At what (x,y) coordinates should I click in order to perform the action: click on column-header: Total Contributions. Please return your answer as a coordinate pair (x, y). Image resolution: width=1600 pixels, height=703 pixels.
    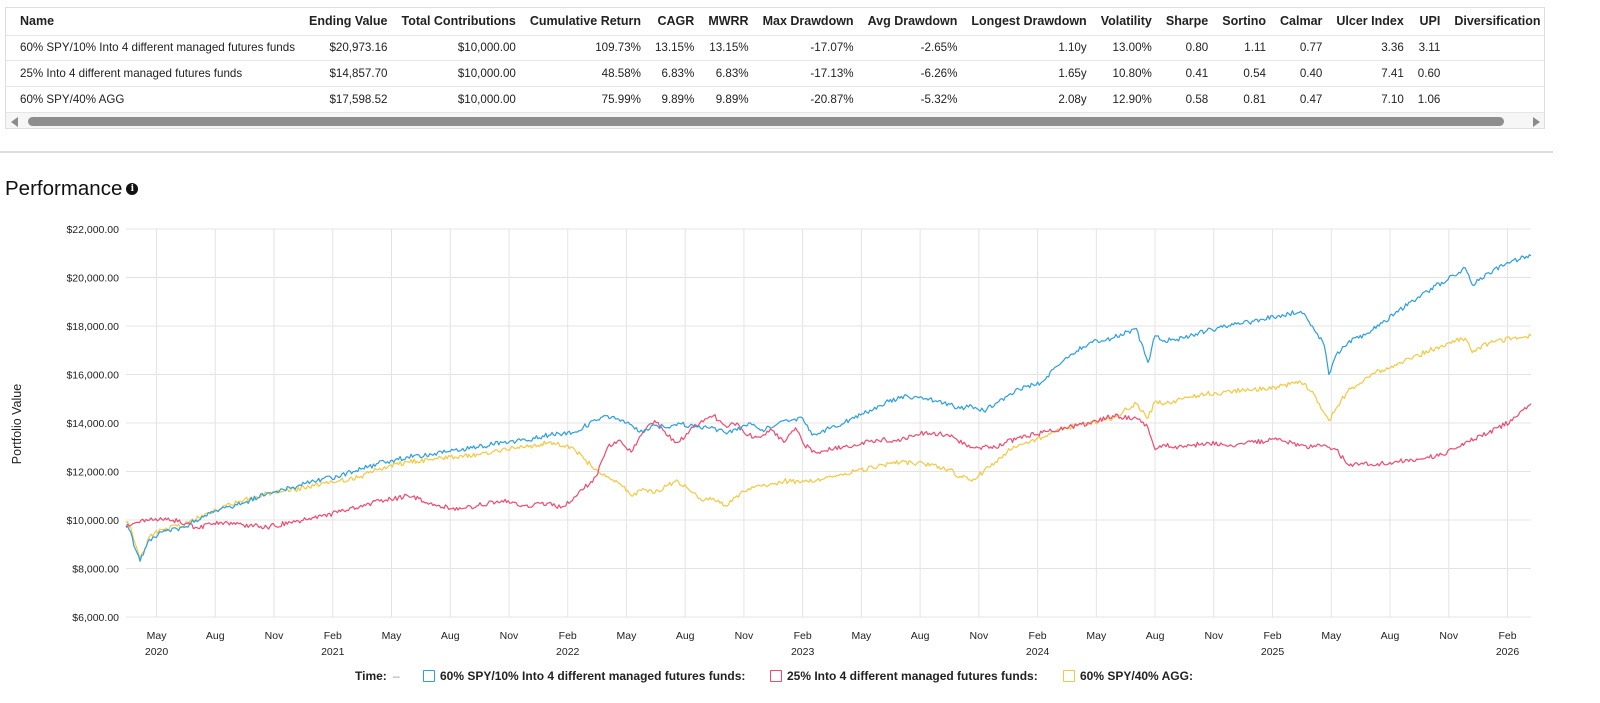
    Looking at the image, I should click on (458, 21).